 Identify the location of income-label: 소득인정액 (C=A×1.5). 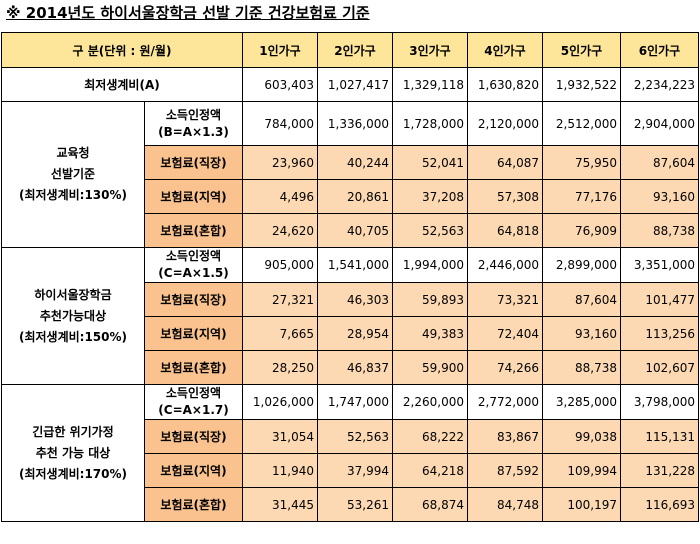
(193, 265).